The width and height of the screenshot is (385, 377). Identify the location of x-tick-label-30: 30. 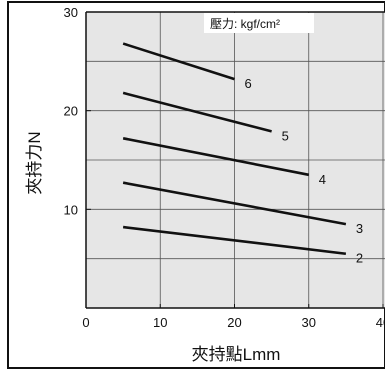
(309, 322).